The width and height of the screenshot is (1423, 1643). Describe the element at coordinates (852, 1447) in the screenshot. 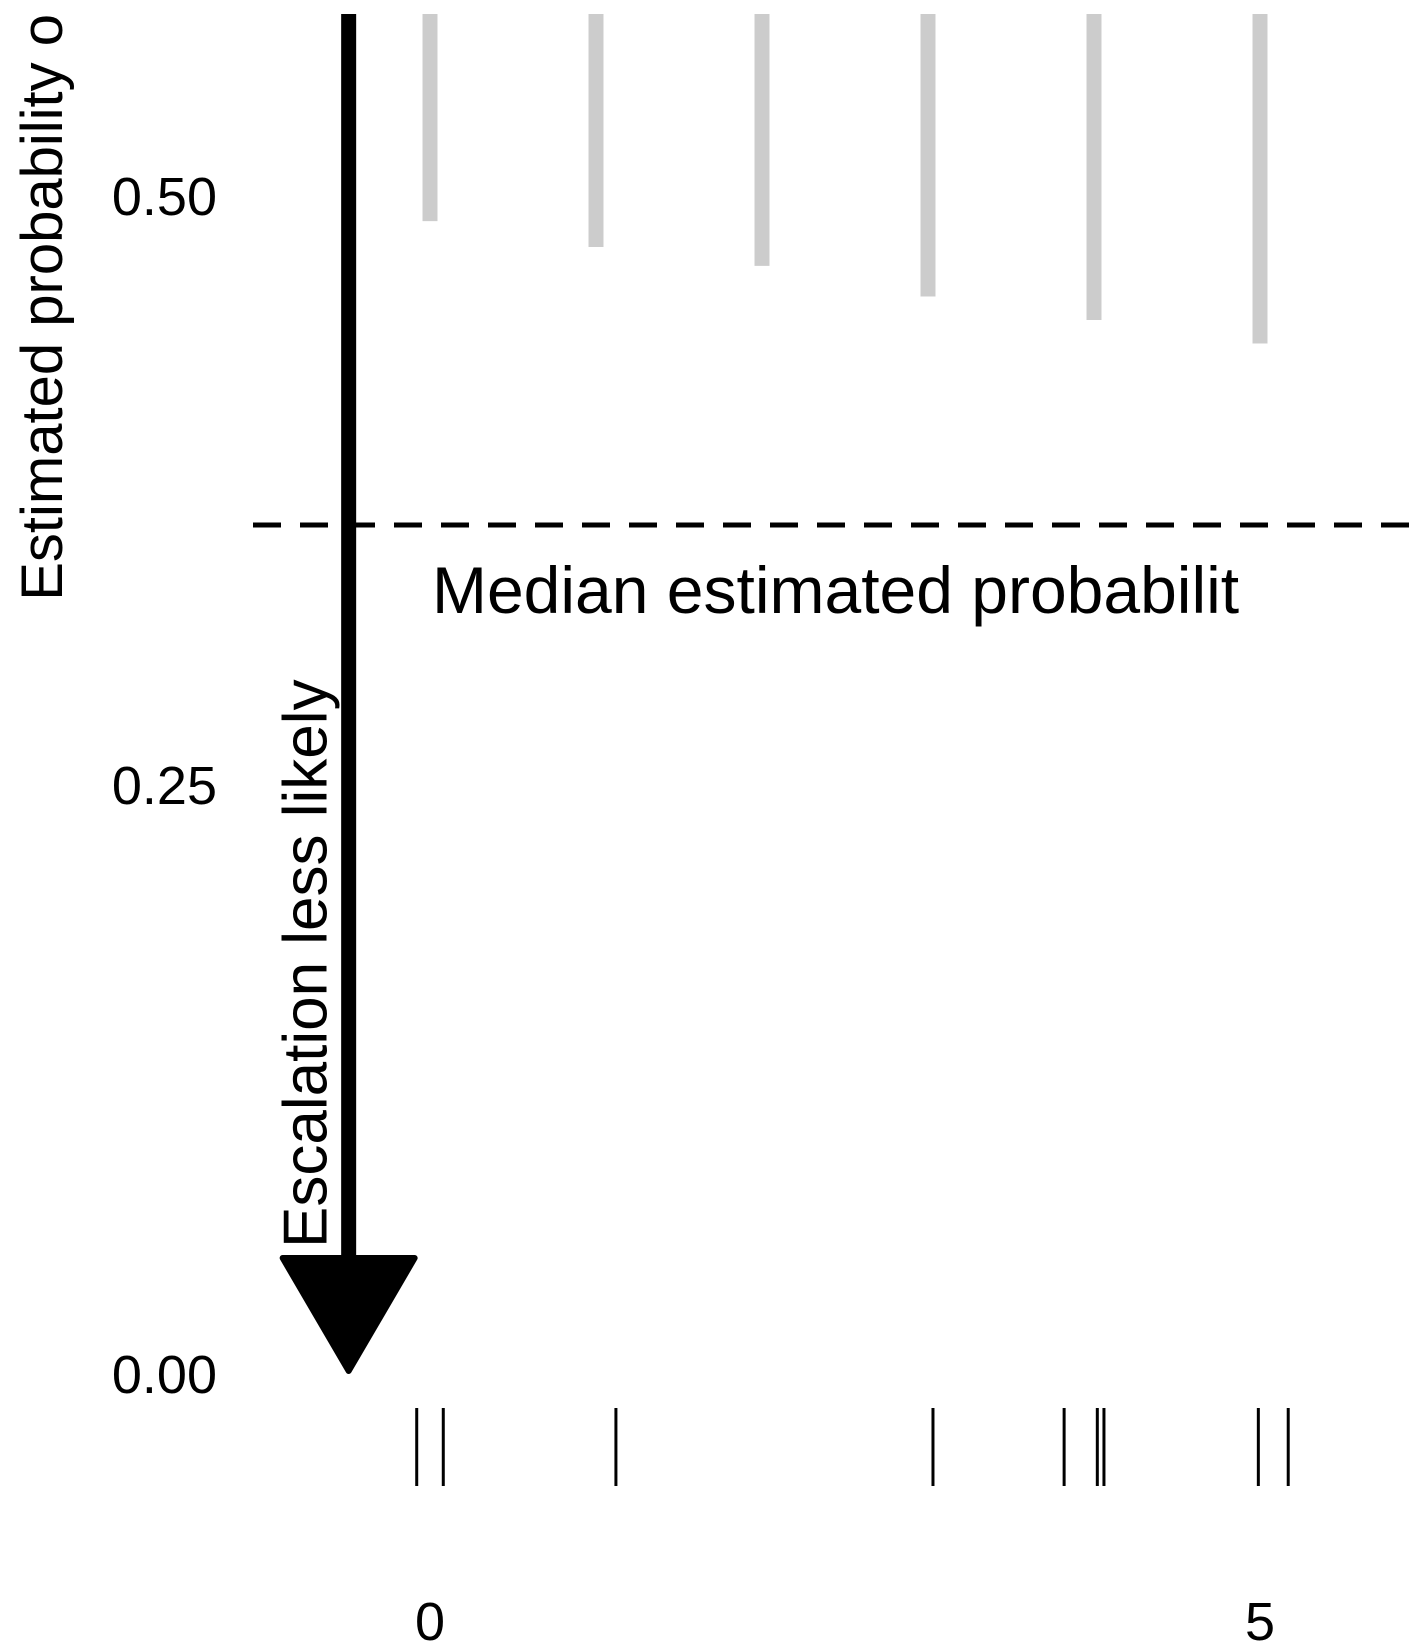

I see `rug-marks` at that location.